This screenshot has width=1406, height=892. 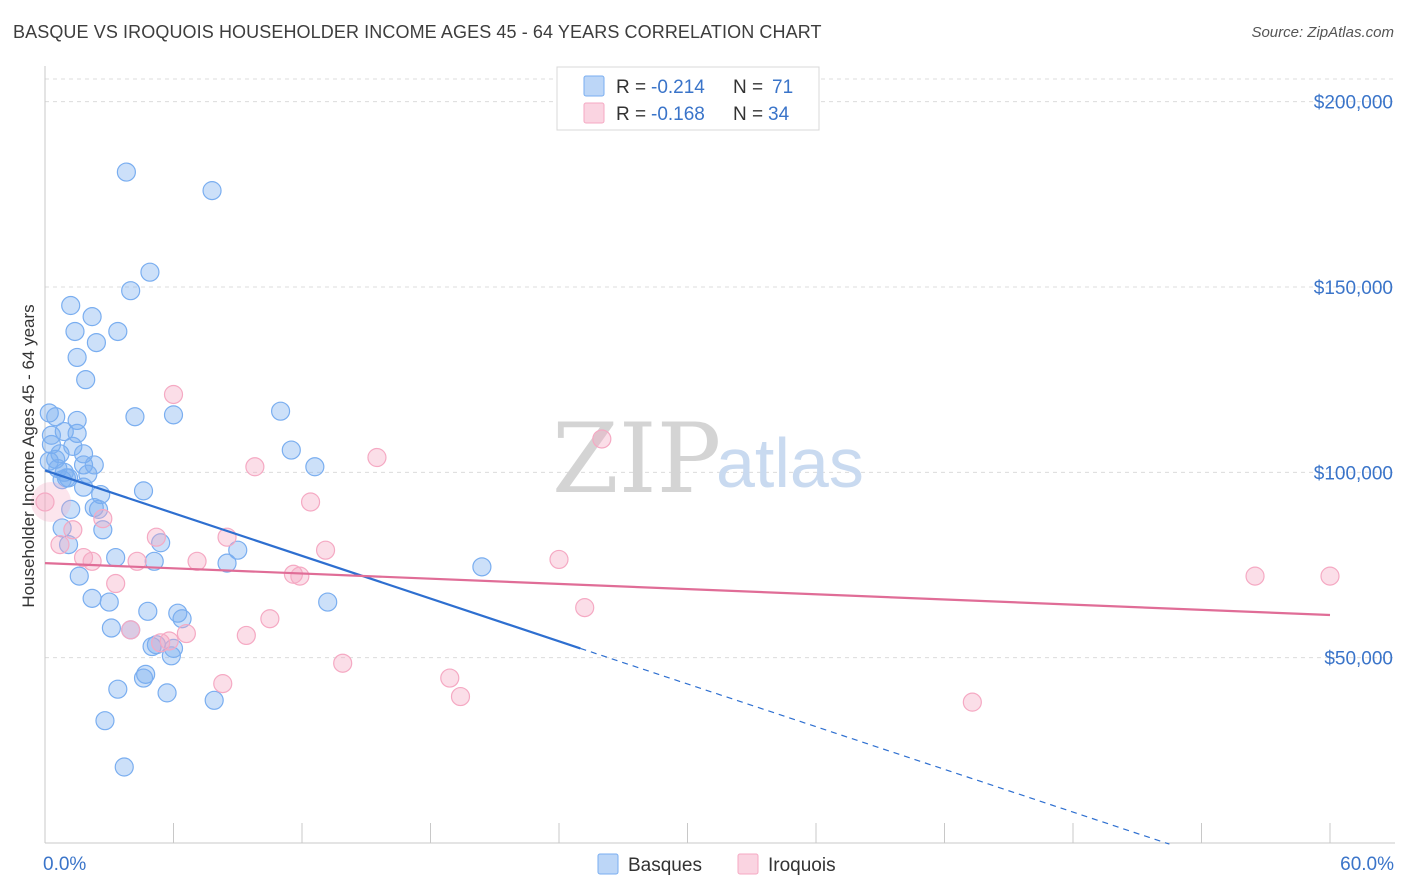 I want to click on iroquois-point-cluster, so click(x=51, y=501).